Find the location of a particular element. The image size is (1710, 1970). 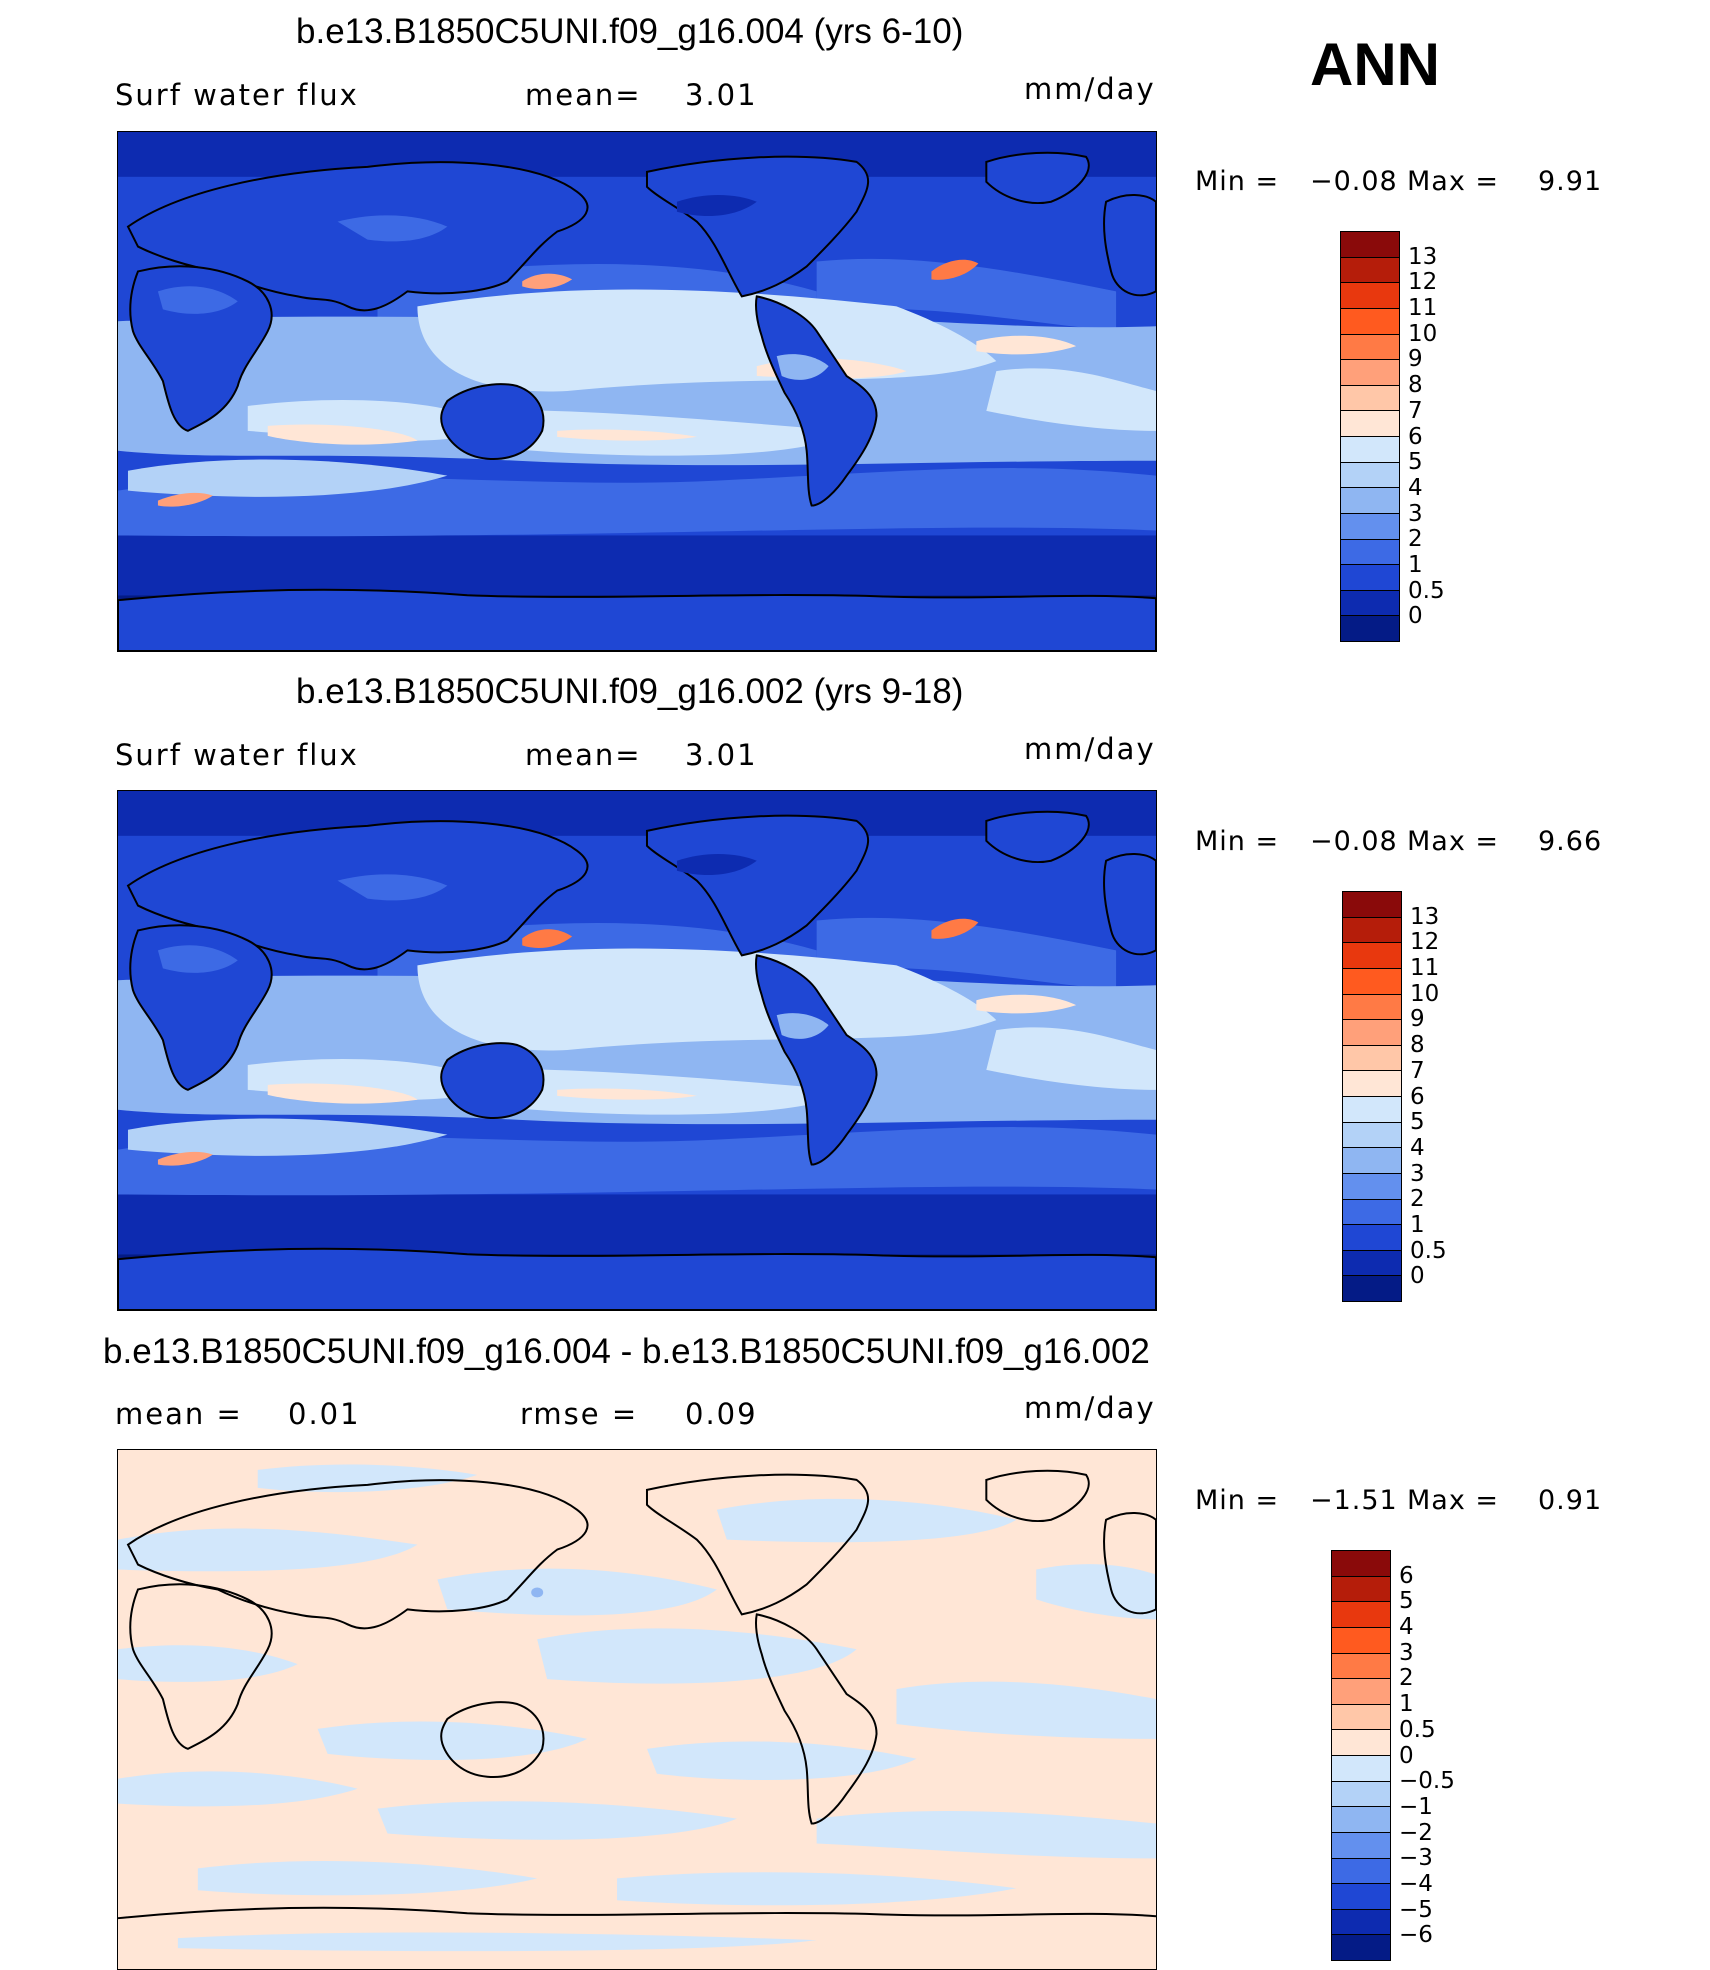

panel-3-min-label: Min = is located at coordinates (1237, 1500).